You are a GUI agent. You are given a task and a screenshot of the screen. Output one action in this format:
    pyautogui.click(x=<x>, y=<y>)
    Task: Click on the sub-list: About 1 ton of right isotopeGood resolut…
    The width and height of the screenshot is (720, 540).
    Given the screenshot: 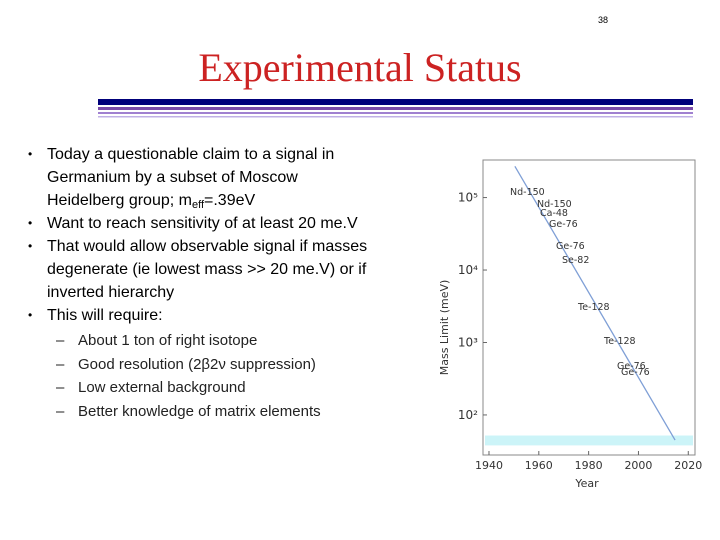 What is the action you would take?
    pyautogui.click(x=203, y=376)
    